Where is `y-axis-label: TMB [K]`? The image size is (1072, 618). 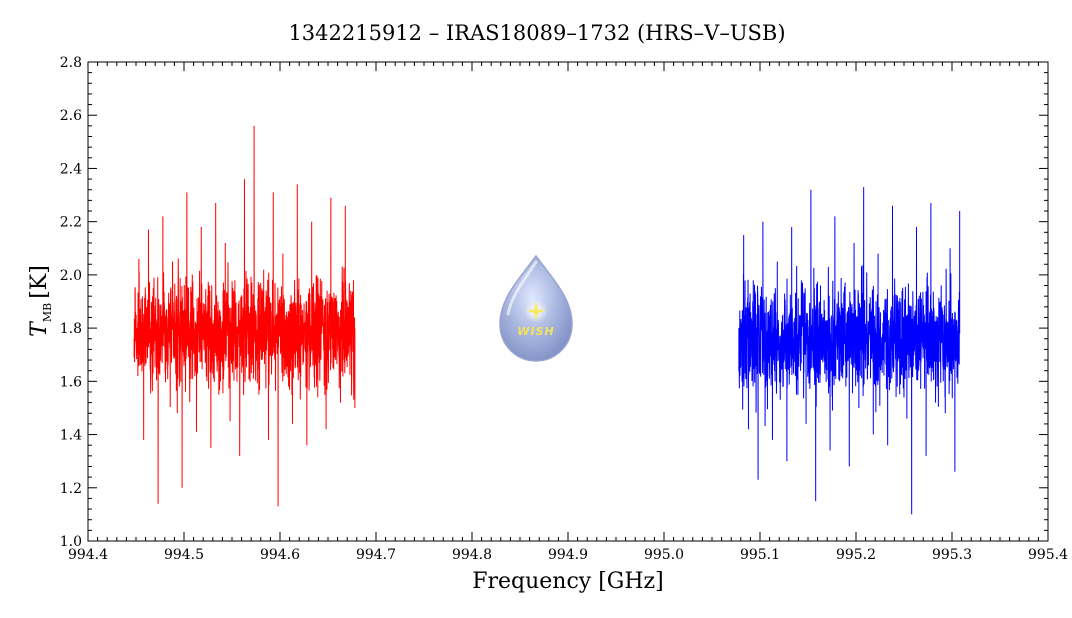
y-axis-label: TMB [K] is located at coordinates (40, 301).